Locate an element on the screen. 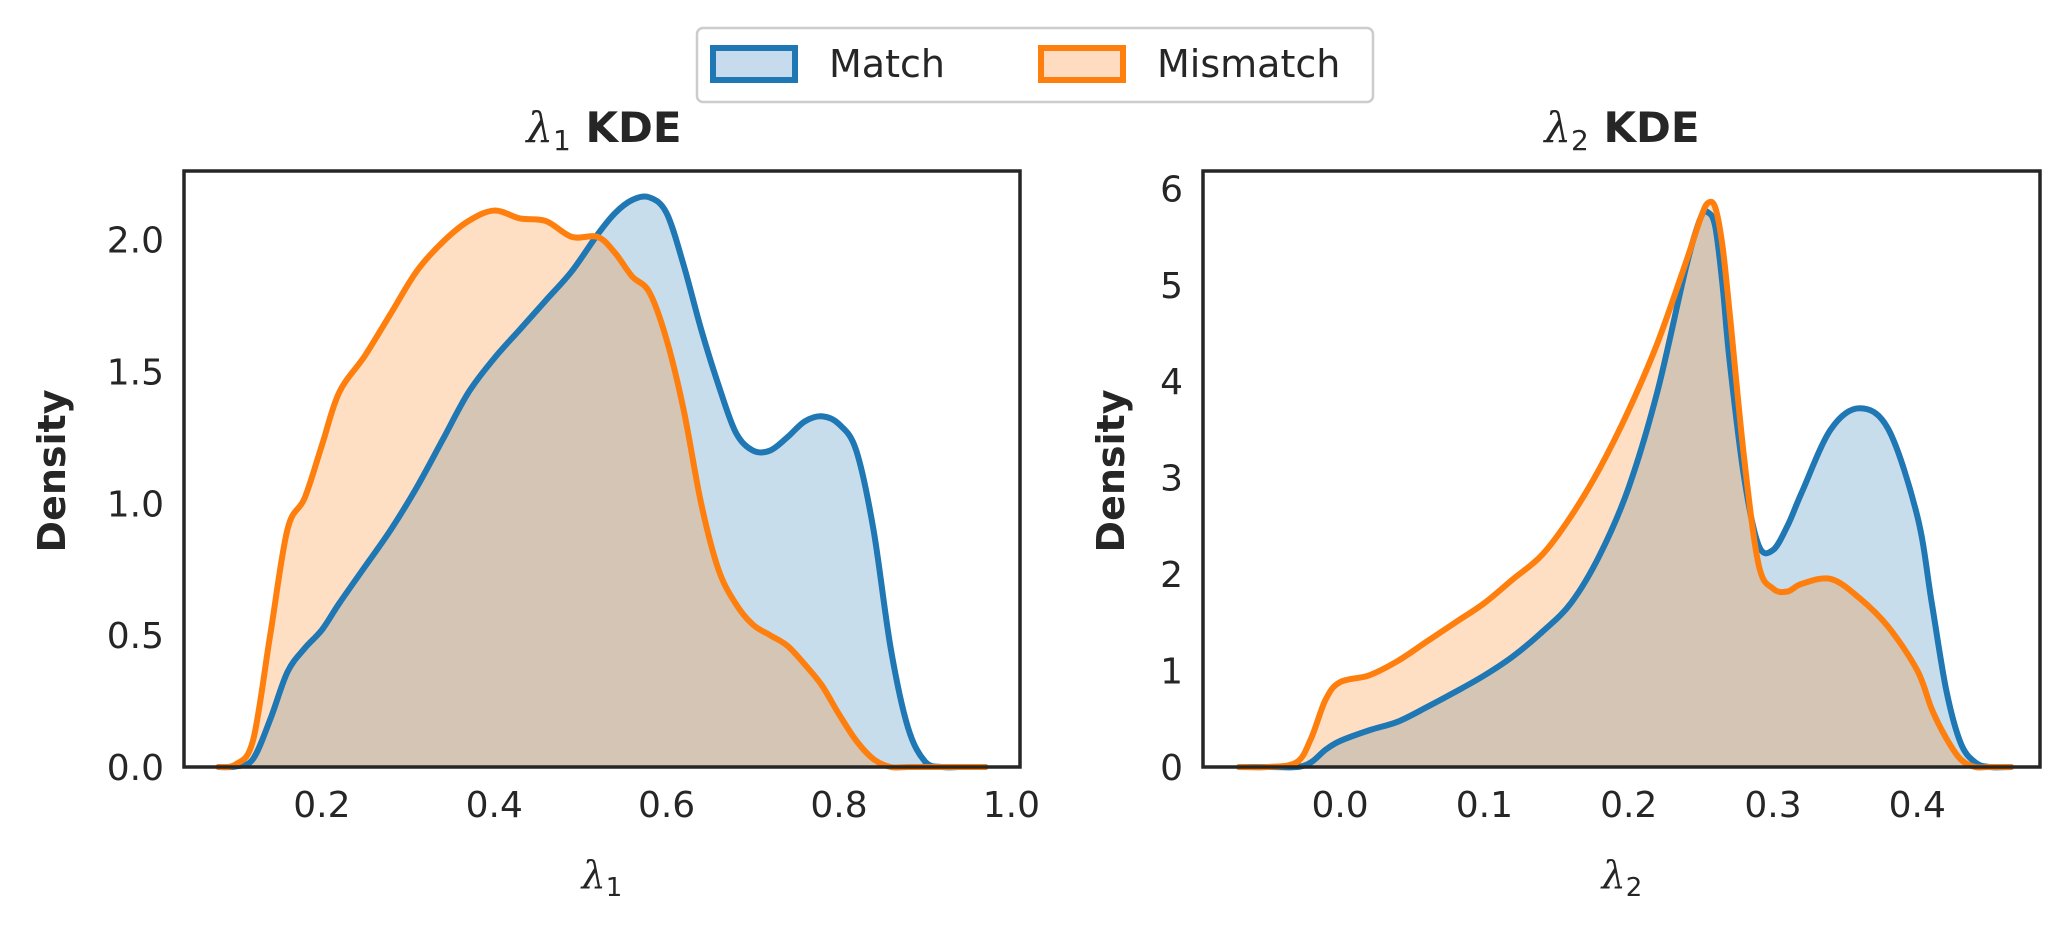 The image size is (2070, 930). y-tick-label: 0.5 is located at coordinates (135, 636).